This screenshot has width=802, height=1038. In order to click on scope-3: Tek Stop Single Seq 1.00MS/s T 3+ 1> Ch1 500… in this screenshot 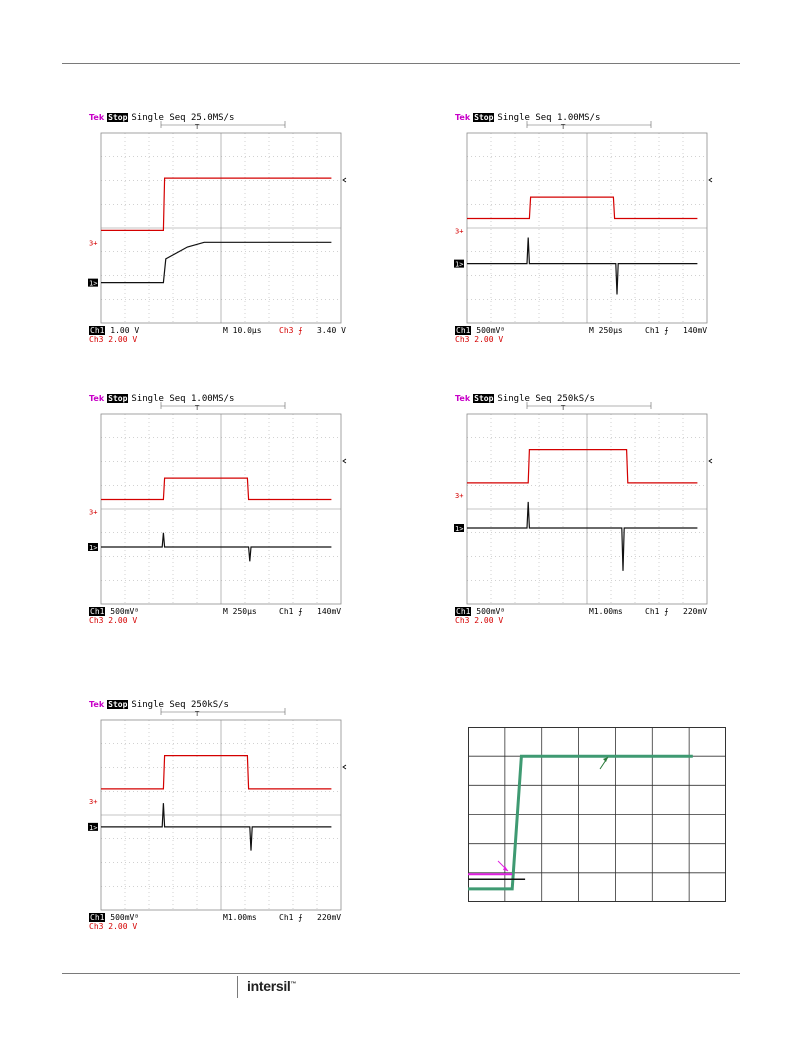, I will do `click(238, 509)`.